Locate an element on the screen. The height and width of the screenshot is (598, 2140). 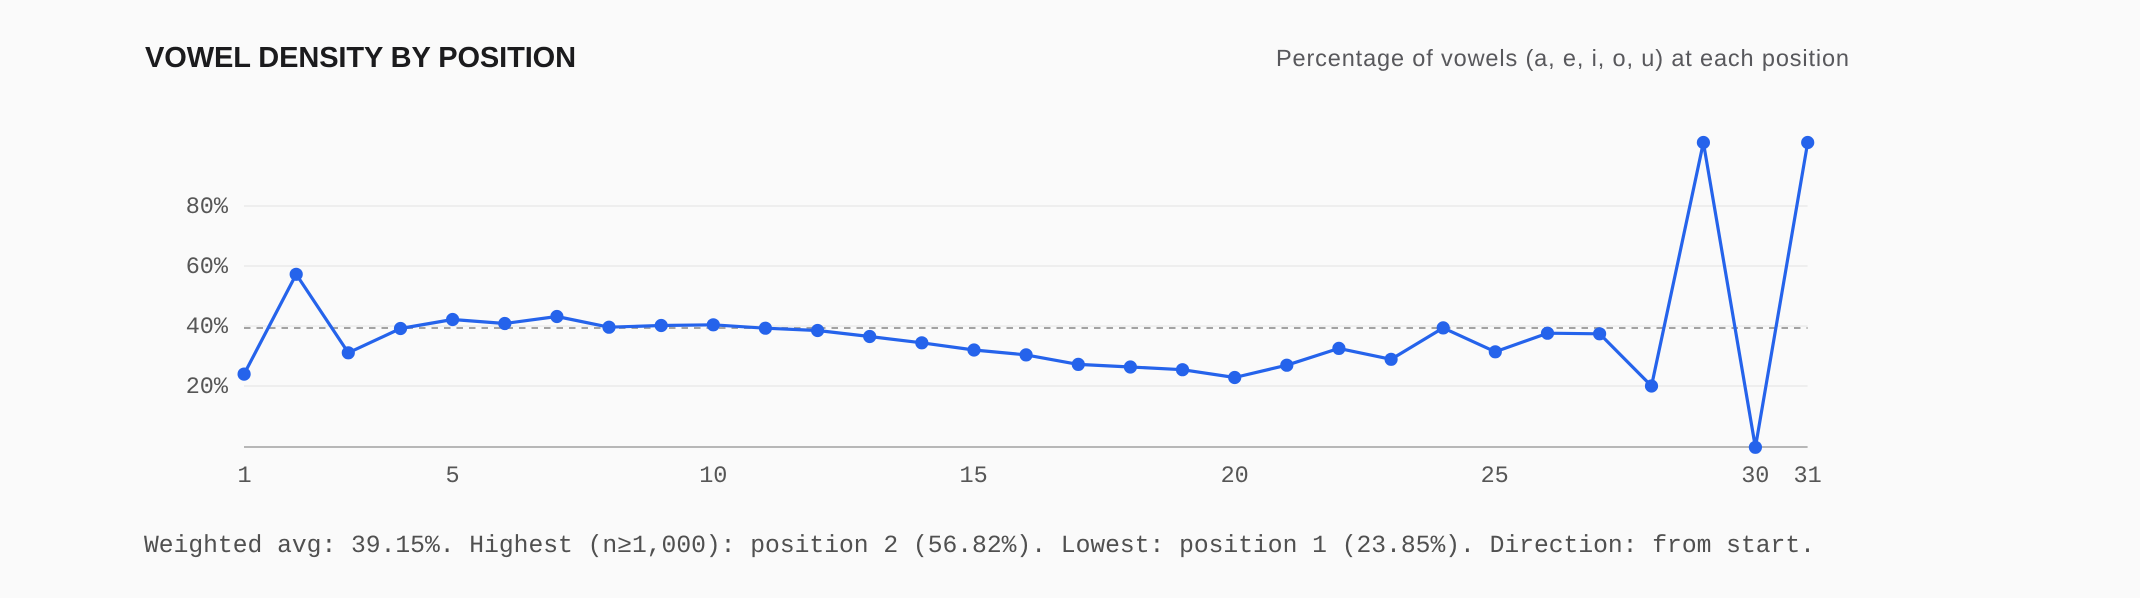
svg-text: 30 is located at coordinates (1755, 476).